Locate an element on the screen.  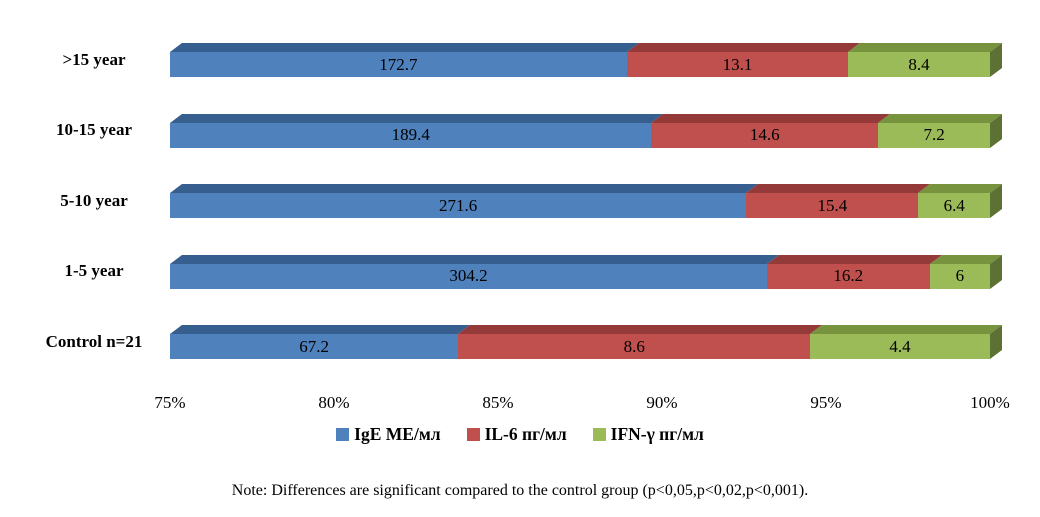
bar-value-label: 16.2 is located at coordinates (848, 276).